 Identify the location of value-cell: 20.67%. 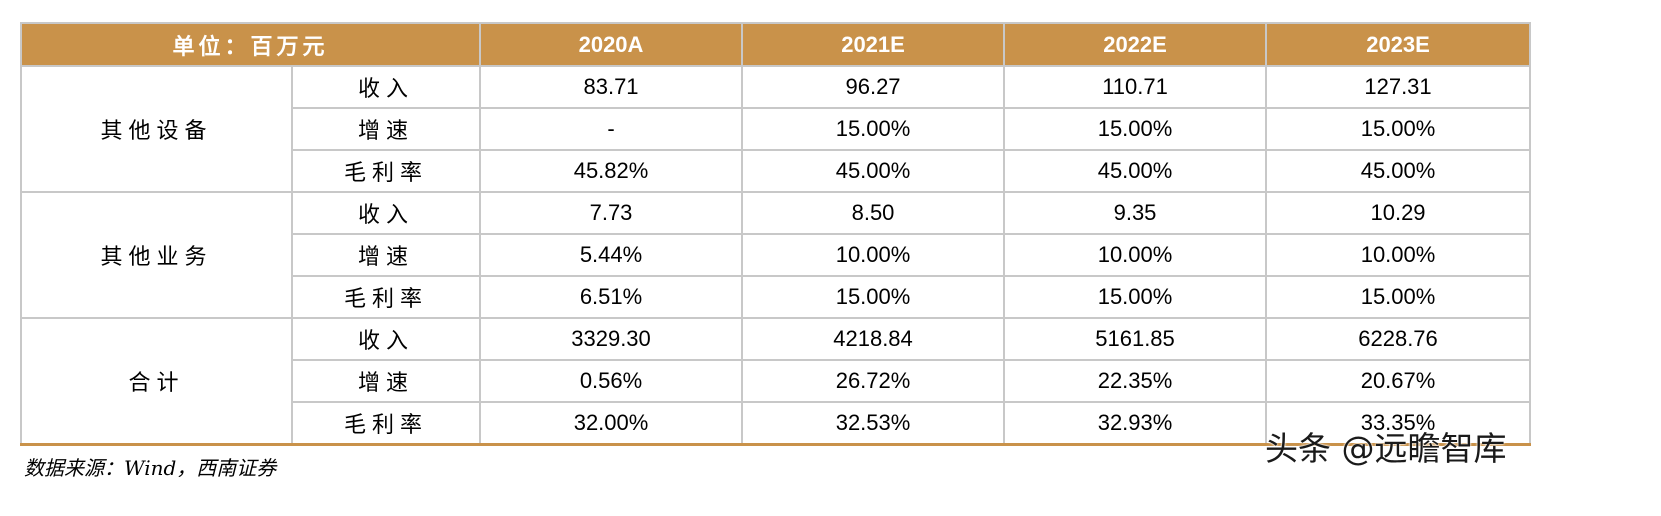
(1398, 381).